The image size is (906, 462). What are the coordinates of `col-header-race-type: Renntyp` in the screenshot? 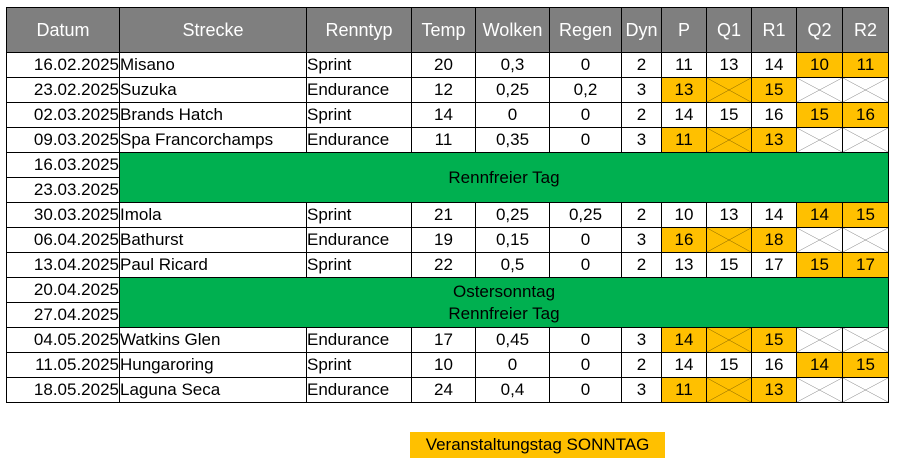 It's located at (359, 30).